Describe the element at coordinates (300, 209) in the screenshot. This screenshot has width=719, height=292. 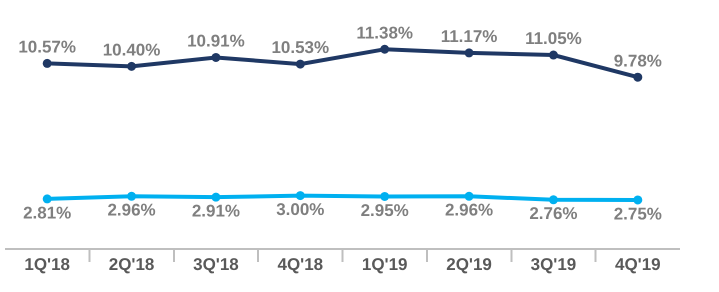
I see `data-label: 3.00%` at that location.